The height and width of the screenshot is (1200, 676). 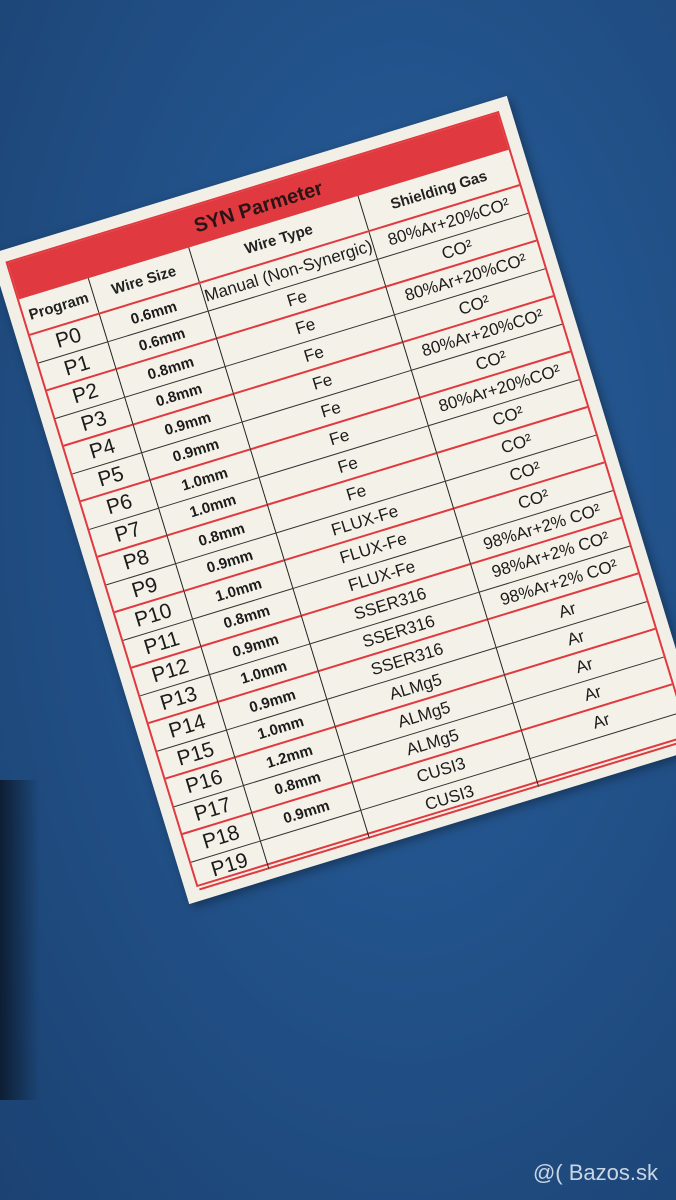 I want to click on watermark: @( Bazos.sk, so click(x=595, y=1172).